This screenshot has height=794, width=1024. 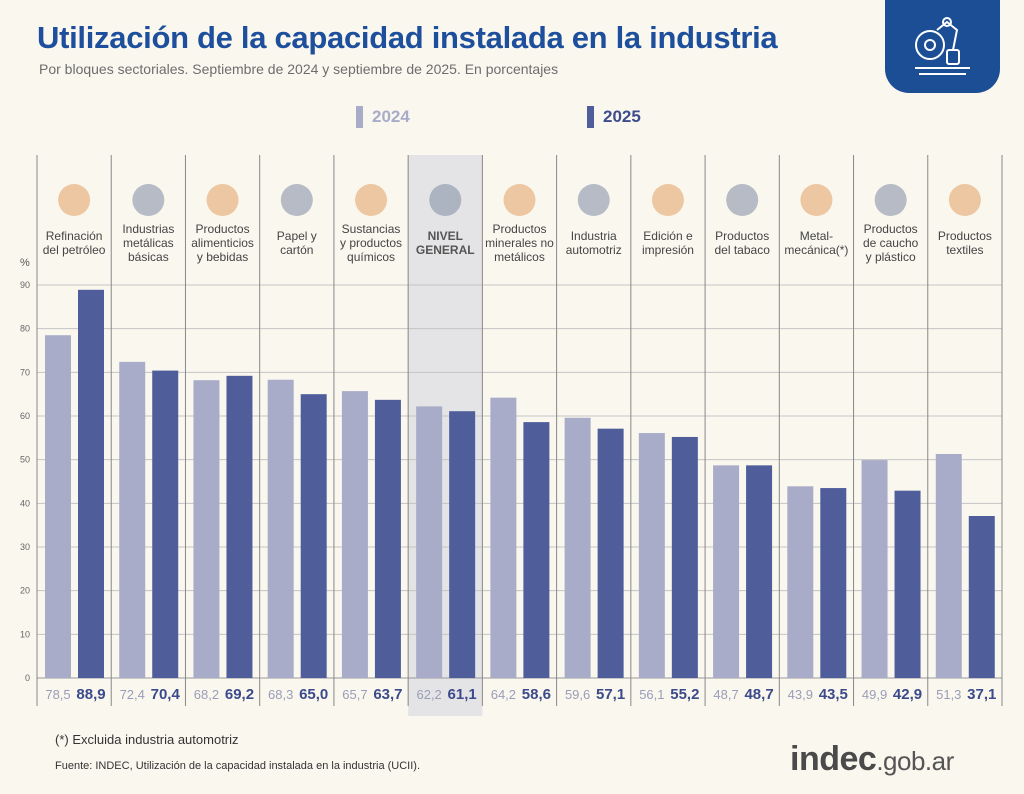 What do you see at coordinates (25, 329) in the screenshot?
I see `y-tick-label: 80` at bounding box center [25, 329].